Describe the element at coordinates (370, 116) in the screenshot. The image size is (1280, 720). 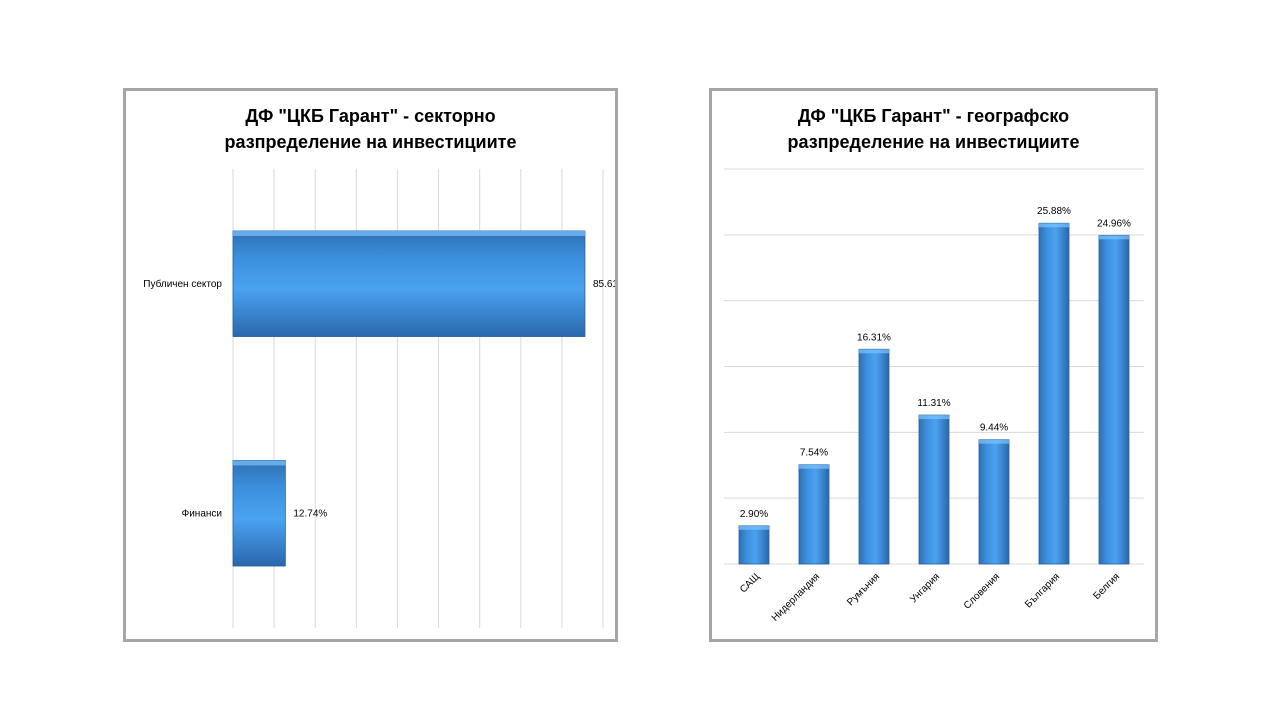
I see `sector-chart-title-line1: ДФ "ЦКБ Гарант" - секторно` at that location.